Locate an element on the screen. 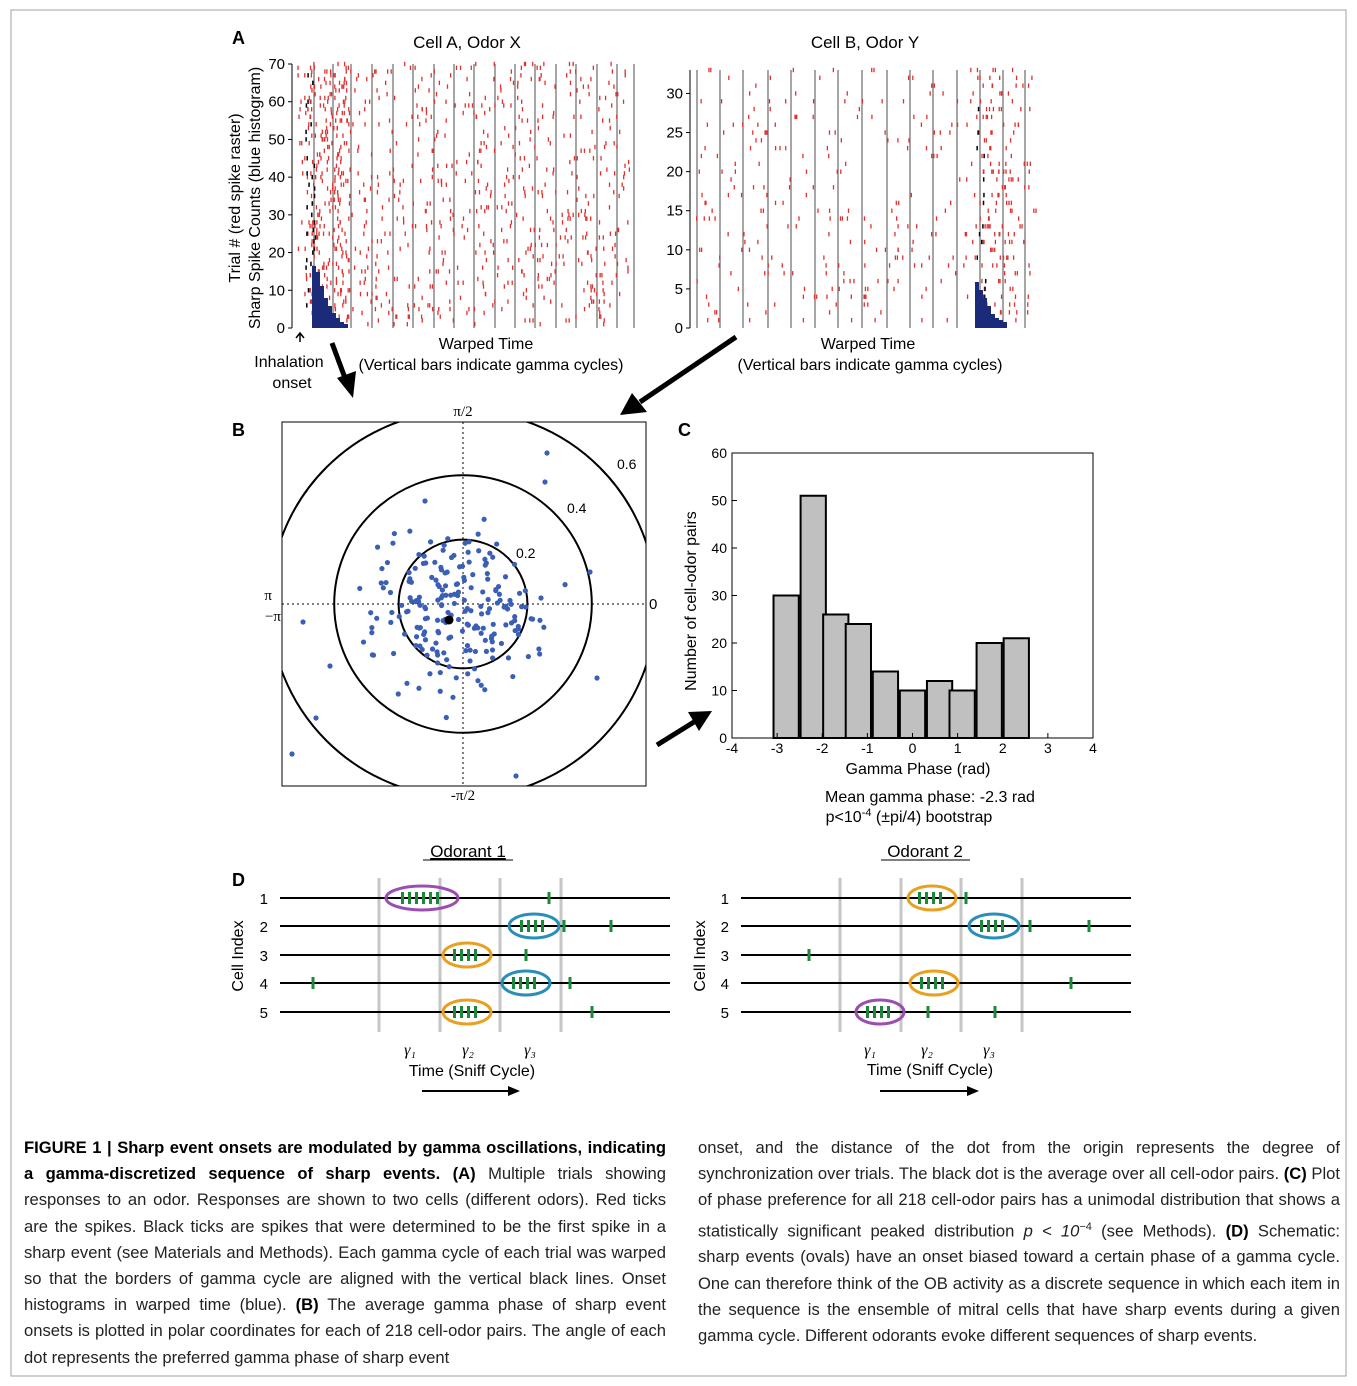 This screenshot has height=1386, width=1357. caption-c-math: p < 10 is located at coordinates (1051, 1231).